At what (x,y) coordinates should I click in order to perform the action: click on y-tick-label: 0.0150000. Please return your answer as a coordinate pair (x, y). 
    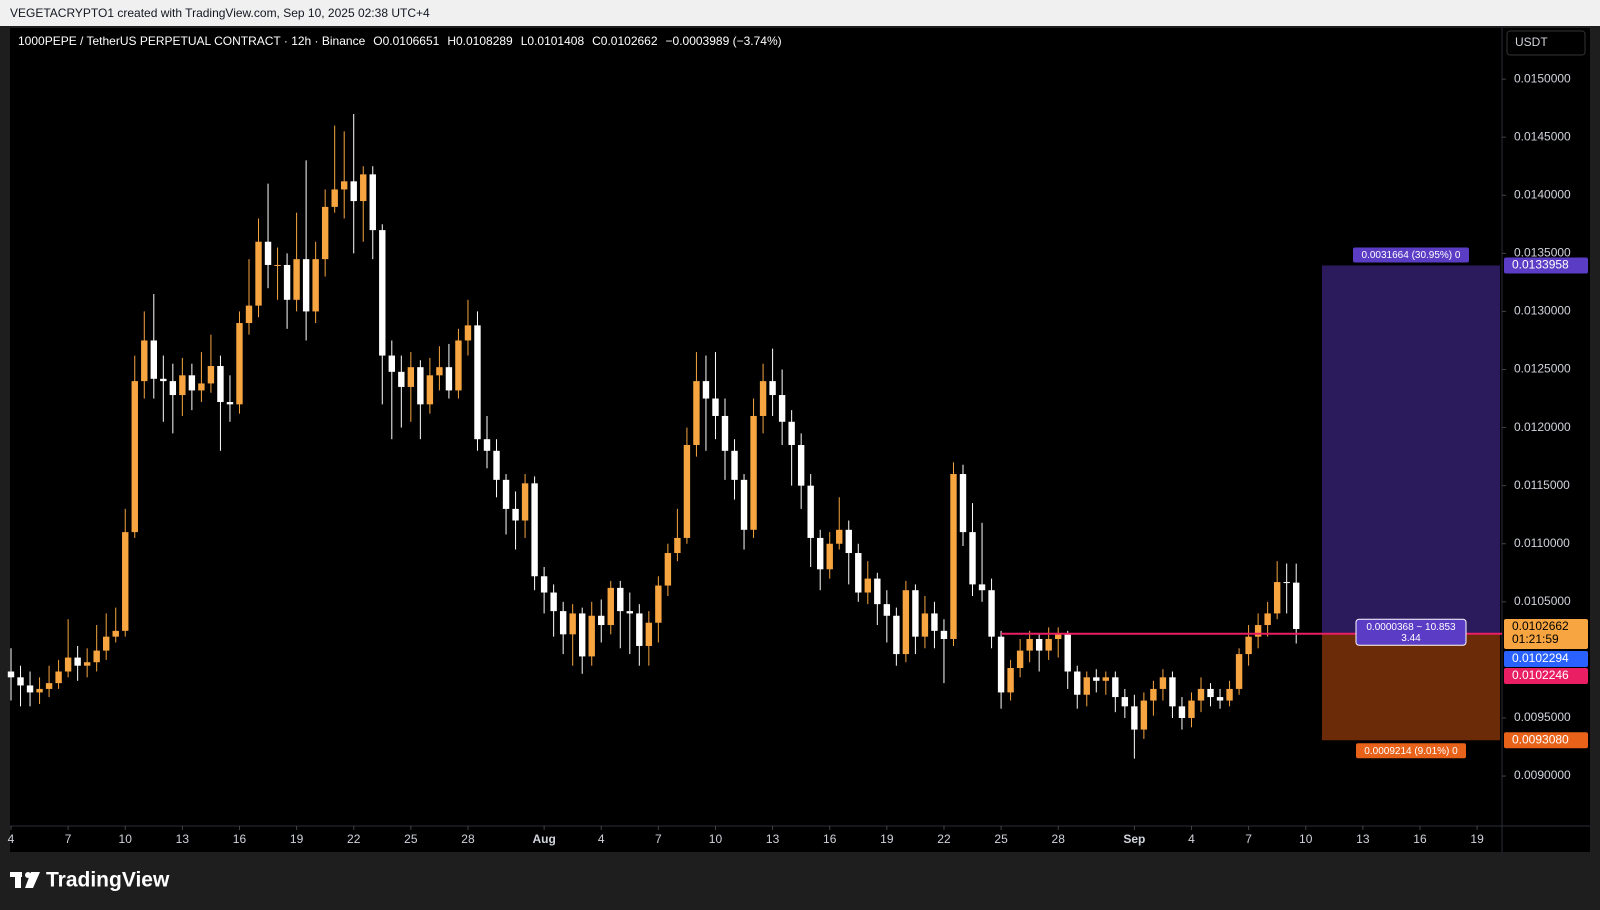
    Looking at the image, I should click on (1542, 78).